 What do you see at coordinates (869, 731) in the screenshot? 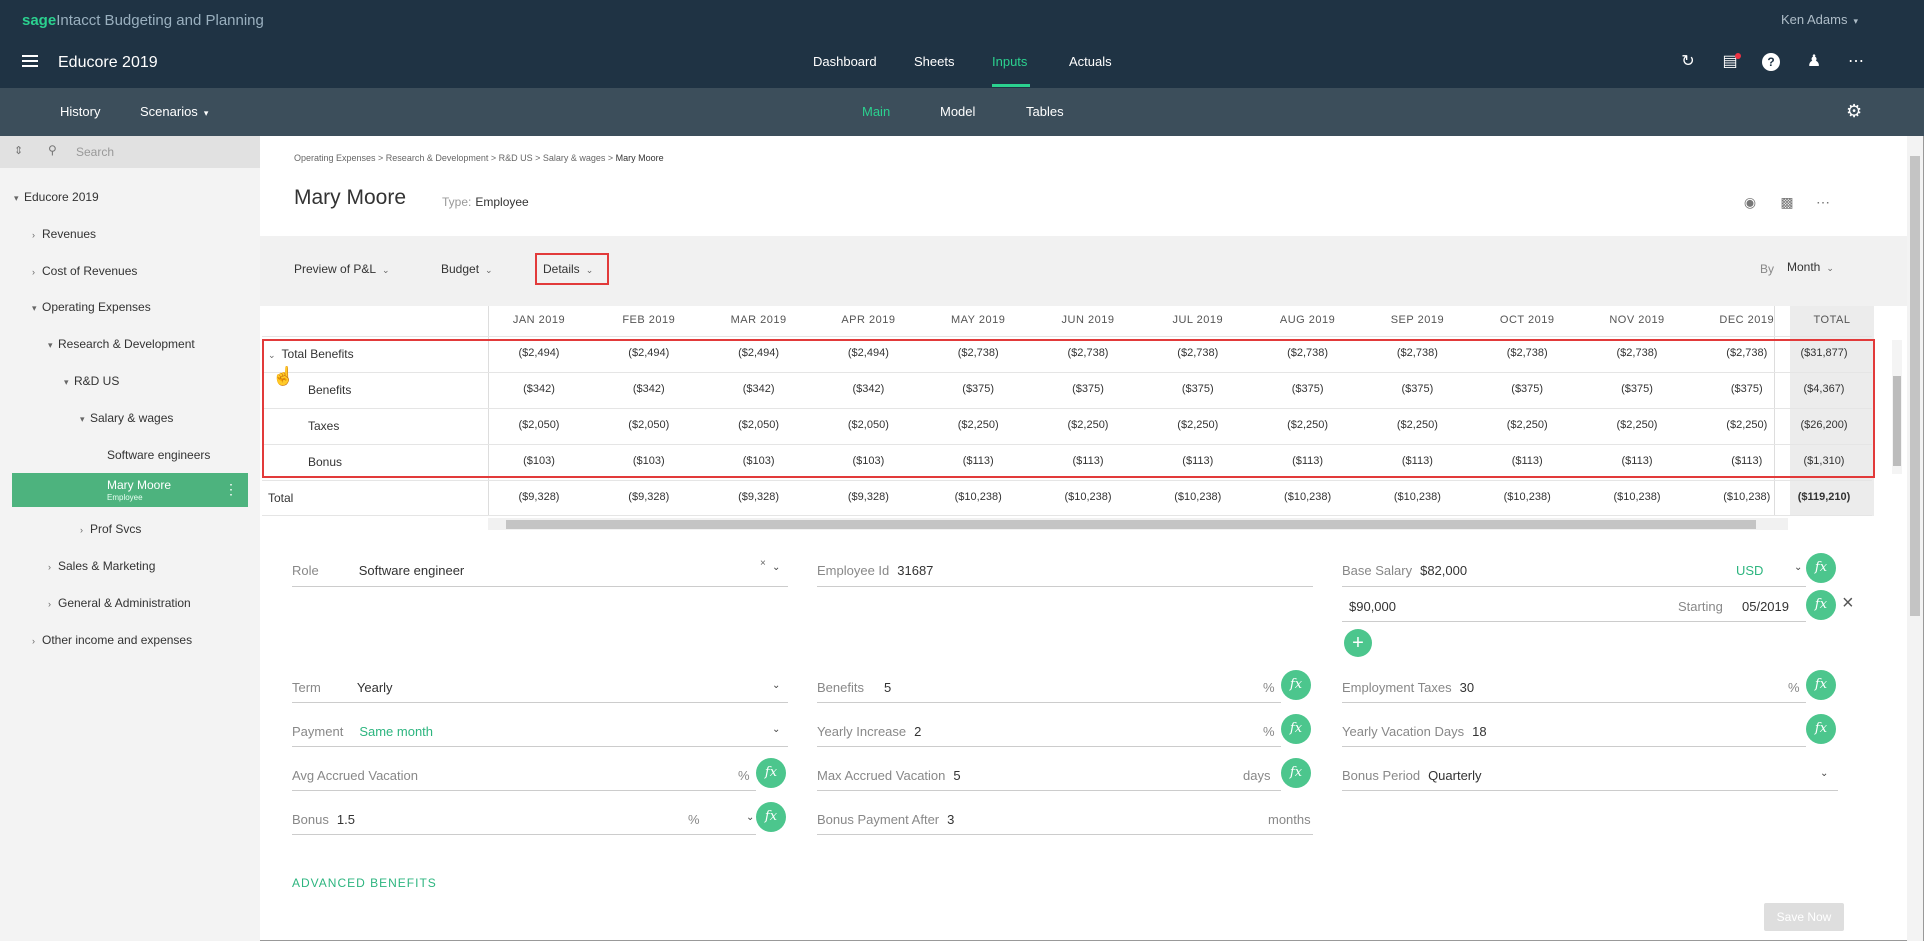
I see `yearly-increase-field: Yearly Increase 2` at bounding box center [869, 731].